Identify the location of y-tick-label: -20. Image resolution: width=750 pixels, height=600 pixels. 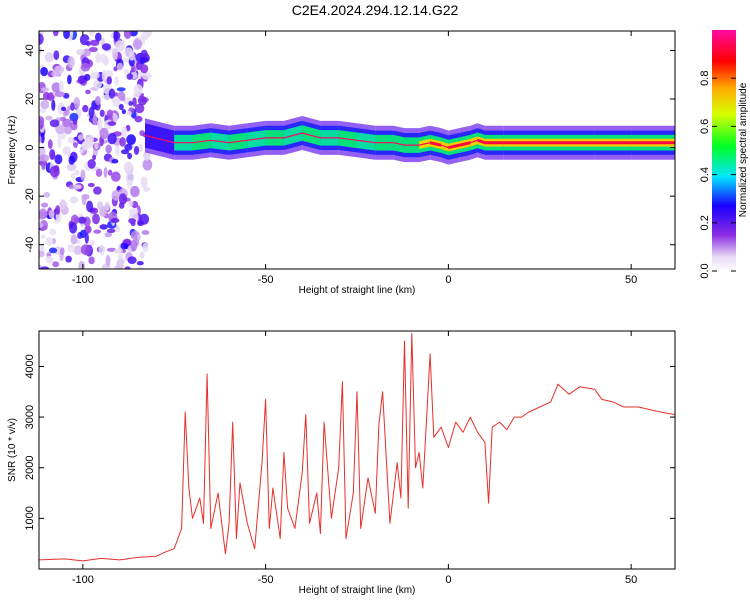
(30, 196).